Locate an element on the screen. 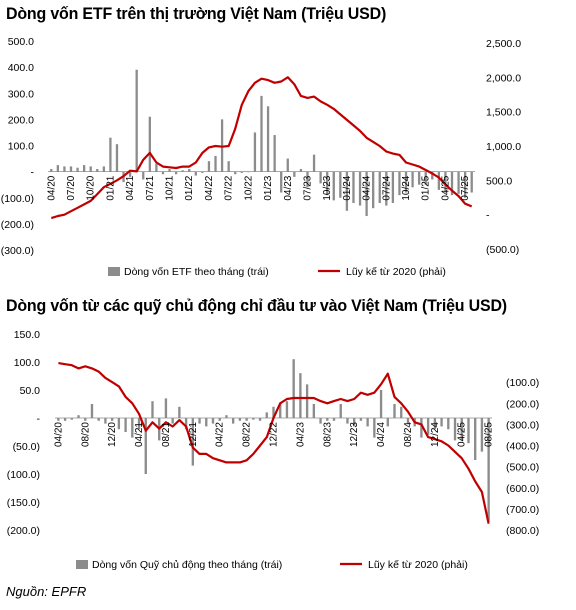 The width and height of the screenshot is (576, 610). x-tick-label: 01/22 is located at coordinates (189, 187).